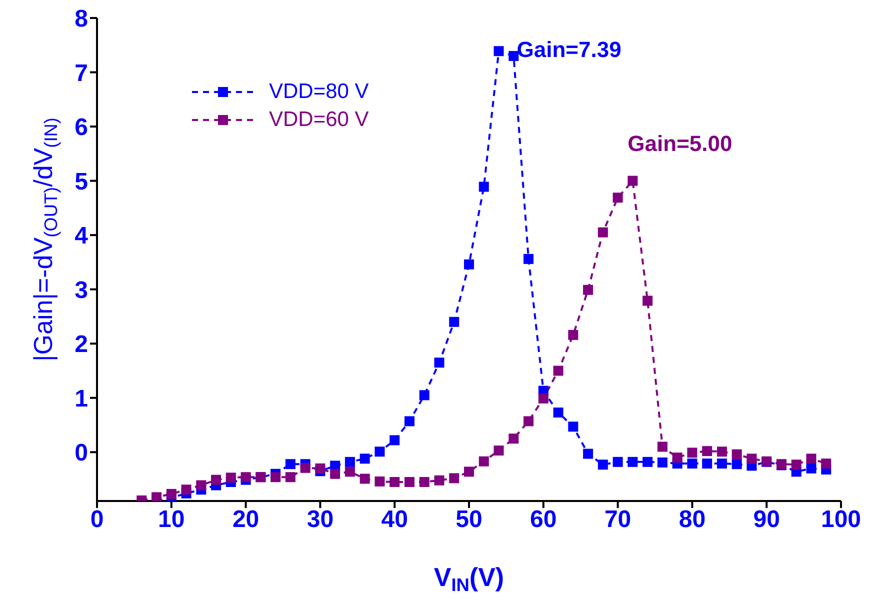 The width and height of the screenshot is (887, 600). Describe the element at coordinates (81, 19) in the screenshot. I see `y-tick-label: 8` at that location.